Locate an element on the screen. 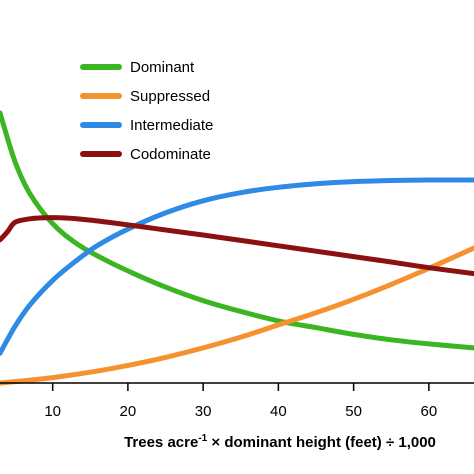 This screenshot has height=474, width=474. legend-label-intermediate: Intermediate is located at coordinates (171, 125).